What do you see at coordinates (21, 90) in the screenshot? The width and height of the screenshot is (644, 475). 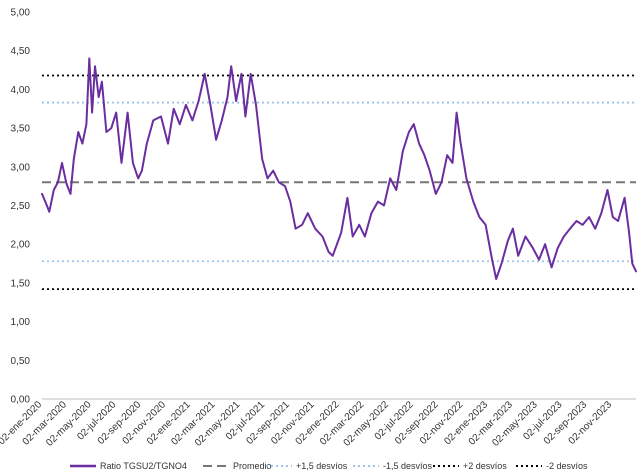 I see `y-tick-label: 4,00` at bounding box center [21, 90].